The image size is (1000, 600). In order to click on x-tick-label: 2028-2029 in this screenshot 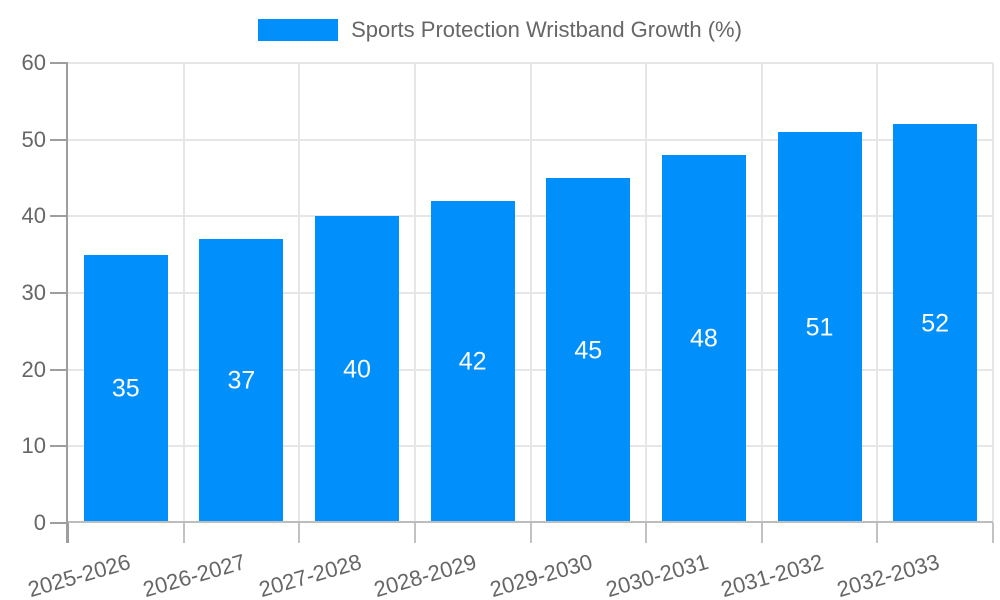, I will do `click(425, 574)`.